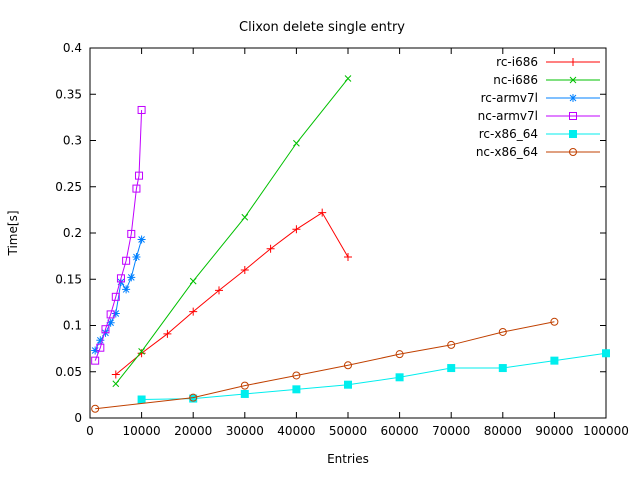 Image resolution: width=640 pixels, height=484 pixels. Describe the element at coordinates (72, 48) in the screenshot. I see `y-tick-label: 0.4` at that location.